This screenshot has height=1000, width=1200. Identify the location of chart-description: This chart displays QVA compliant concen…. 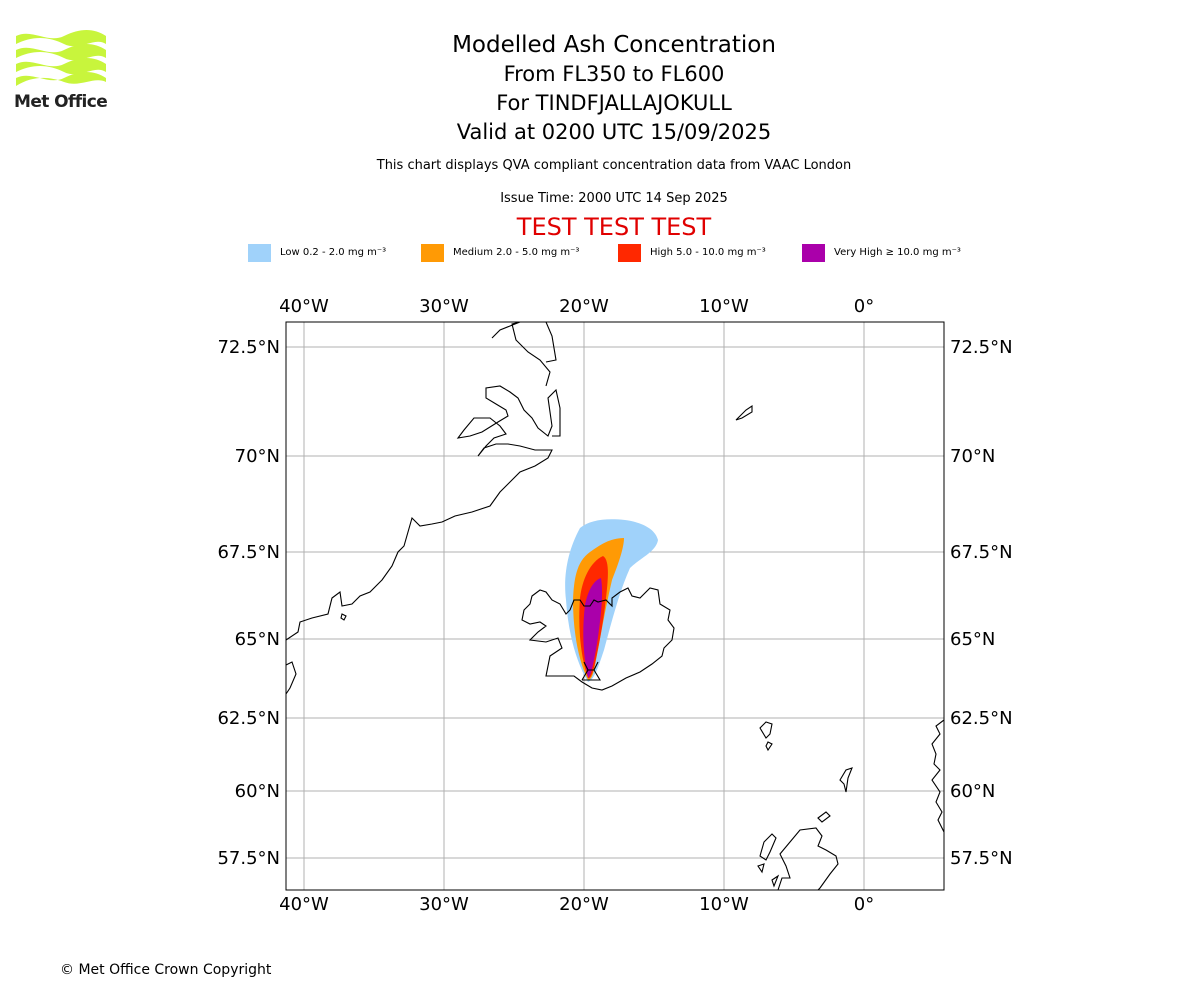
(614, 165).